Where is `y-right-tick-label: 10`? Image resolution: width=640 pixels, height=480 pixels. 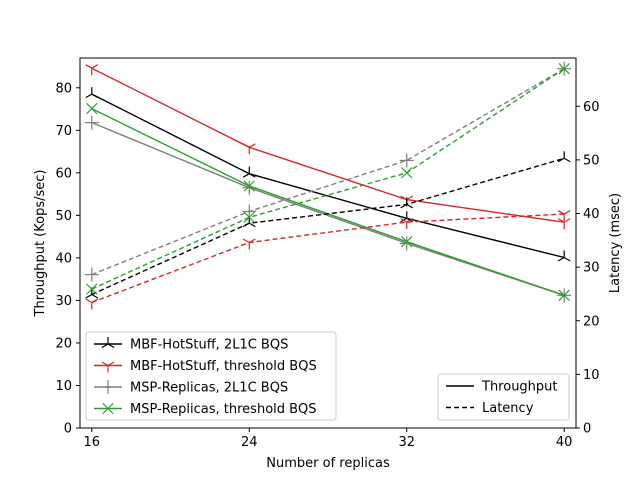 y-right-tick-label: 10 is located at coordinates (591, 375).